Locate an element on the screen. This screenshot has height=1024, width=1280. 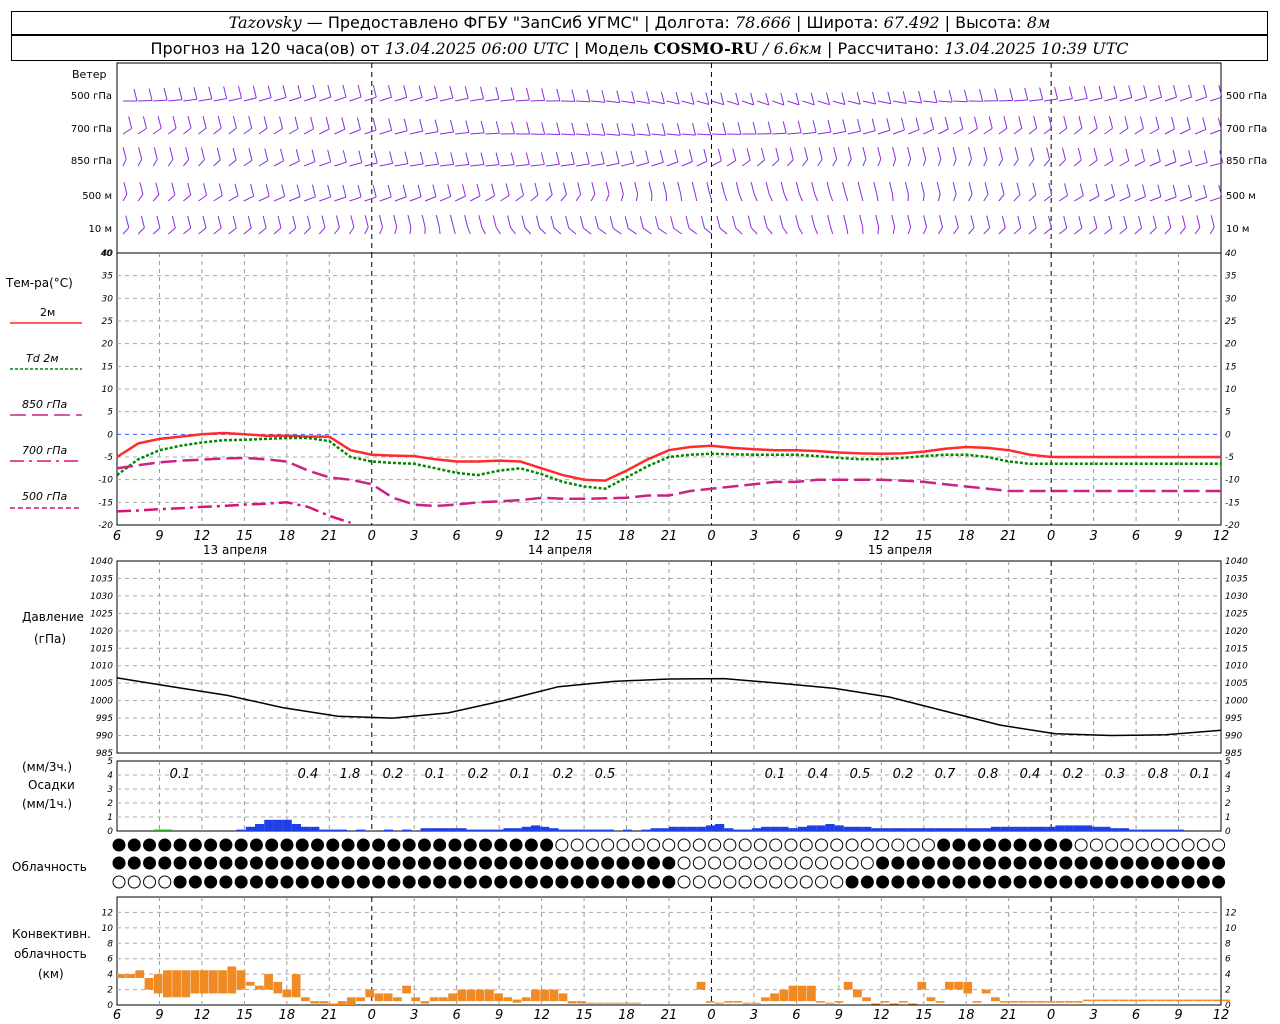
legend-t500: 500 гПа is located at coordinates (45, 496).